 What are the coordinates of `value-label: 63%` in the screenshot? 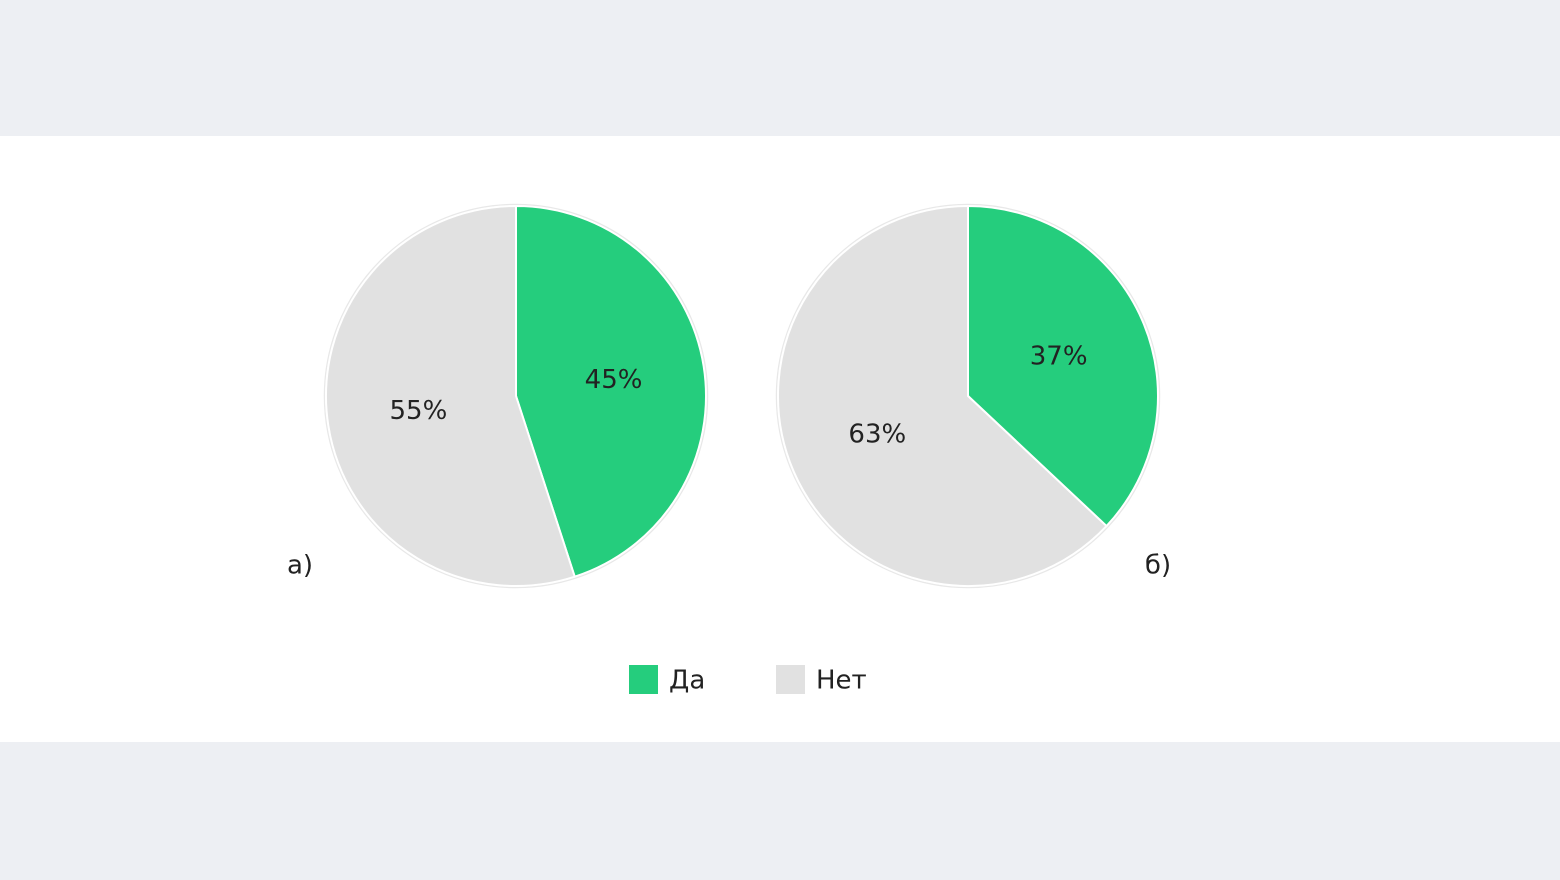 It's located at (877, 435).